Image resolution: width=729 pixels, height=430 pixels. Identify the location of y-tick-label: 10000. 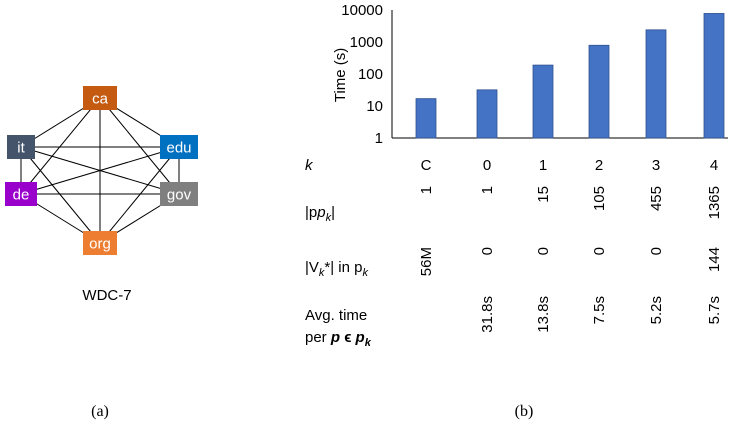
(362, 10).